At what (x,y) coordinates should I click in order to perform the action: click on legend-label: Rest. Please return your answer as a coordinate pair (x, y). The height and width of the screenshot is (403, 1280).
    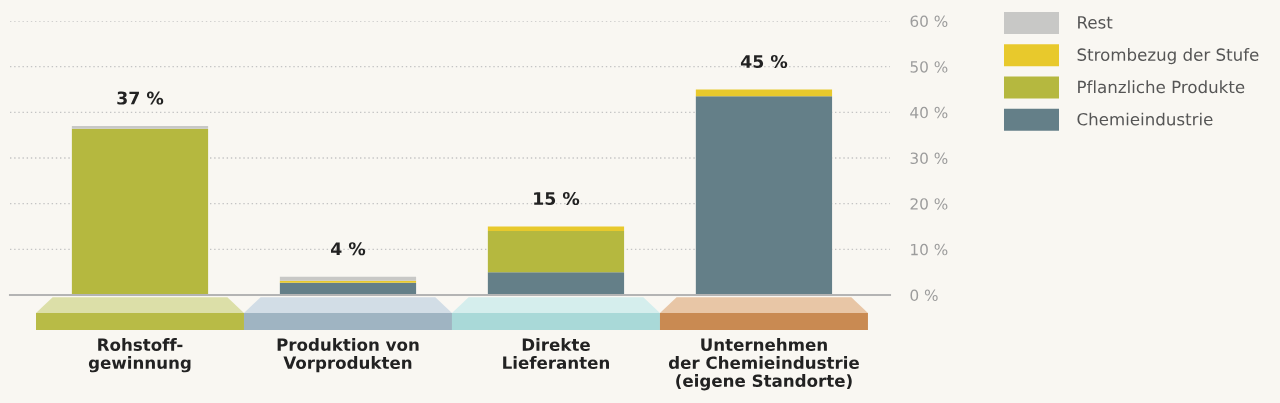
    Looking at the image, I should click on (1095, 22).